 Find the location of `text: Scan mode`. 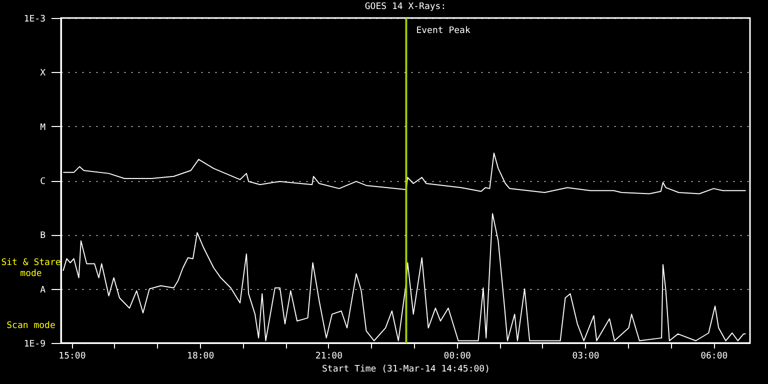

text: Scan mode is located at coordinates (31, 326).